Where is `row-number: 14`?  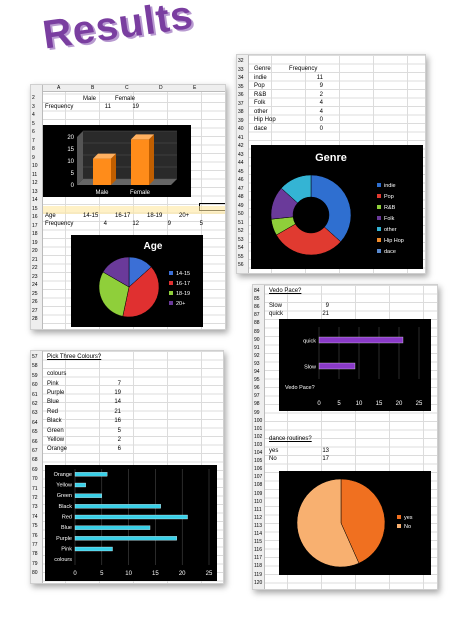
row-number: 14 is located at coordinates (35, 200).